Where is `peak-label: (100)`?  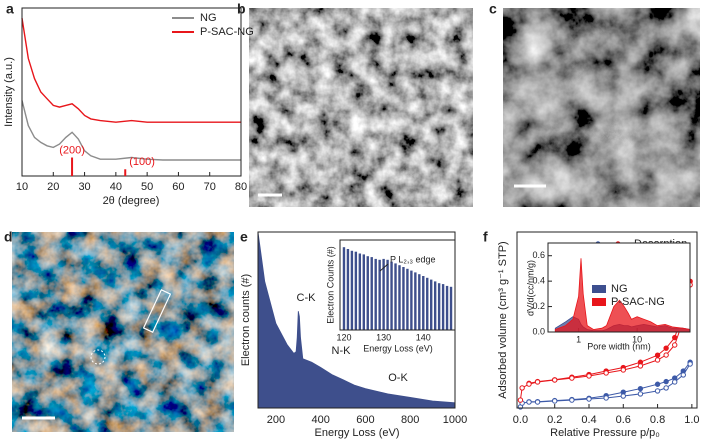 peak-label: (100) is located at coordinates (142, 162).